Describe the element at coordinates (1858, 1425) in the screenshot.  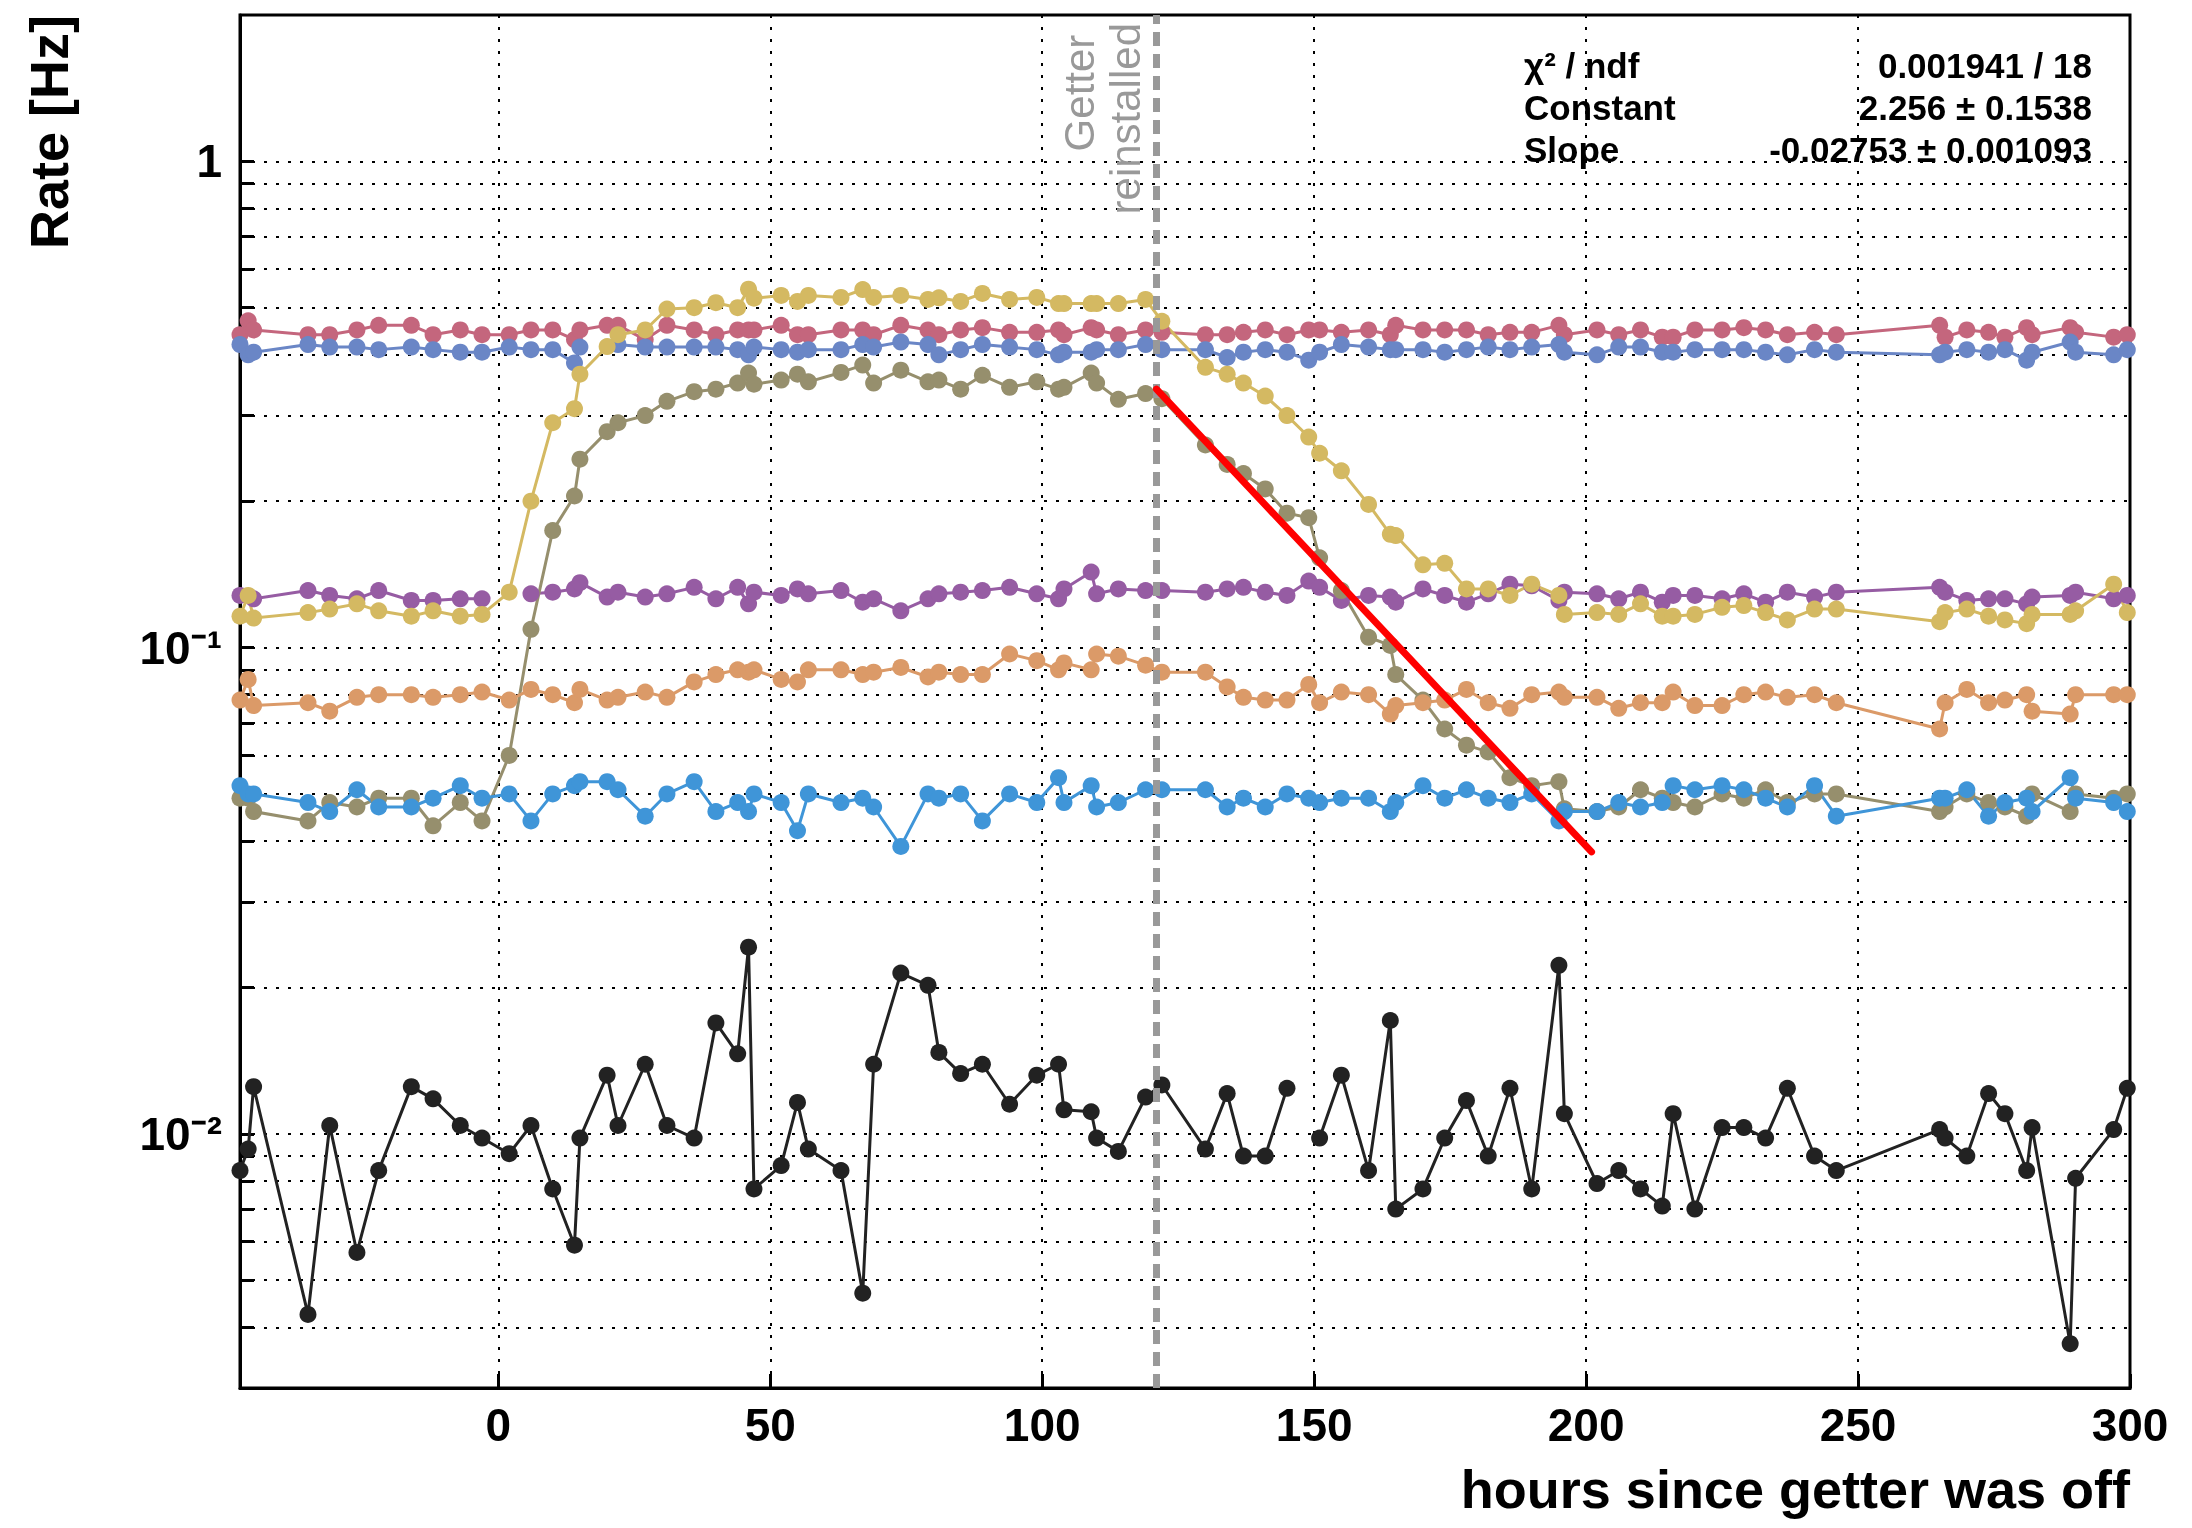
I see `x-tick-label: 250` at that location.